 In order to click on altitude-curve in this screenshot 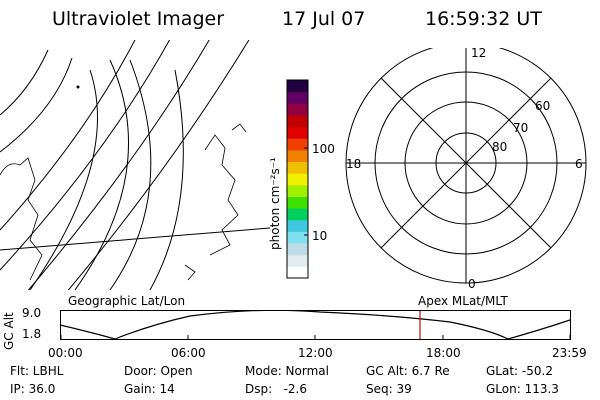, I will do `click(315, 325)`.